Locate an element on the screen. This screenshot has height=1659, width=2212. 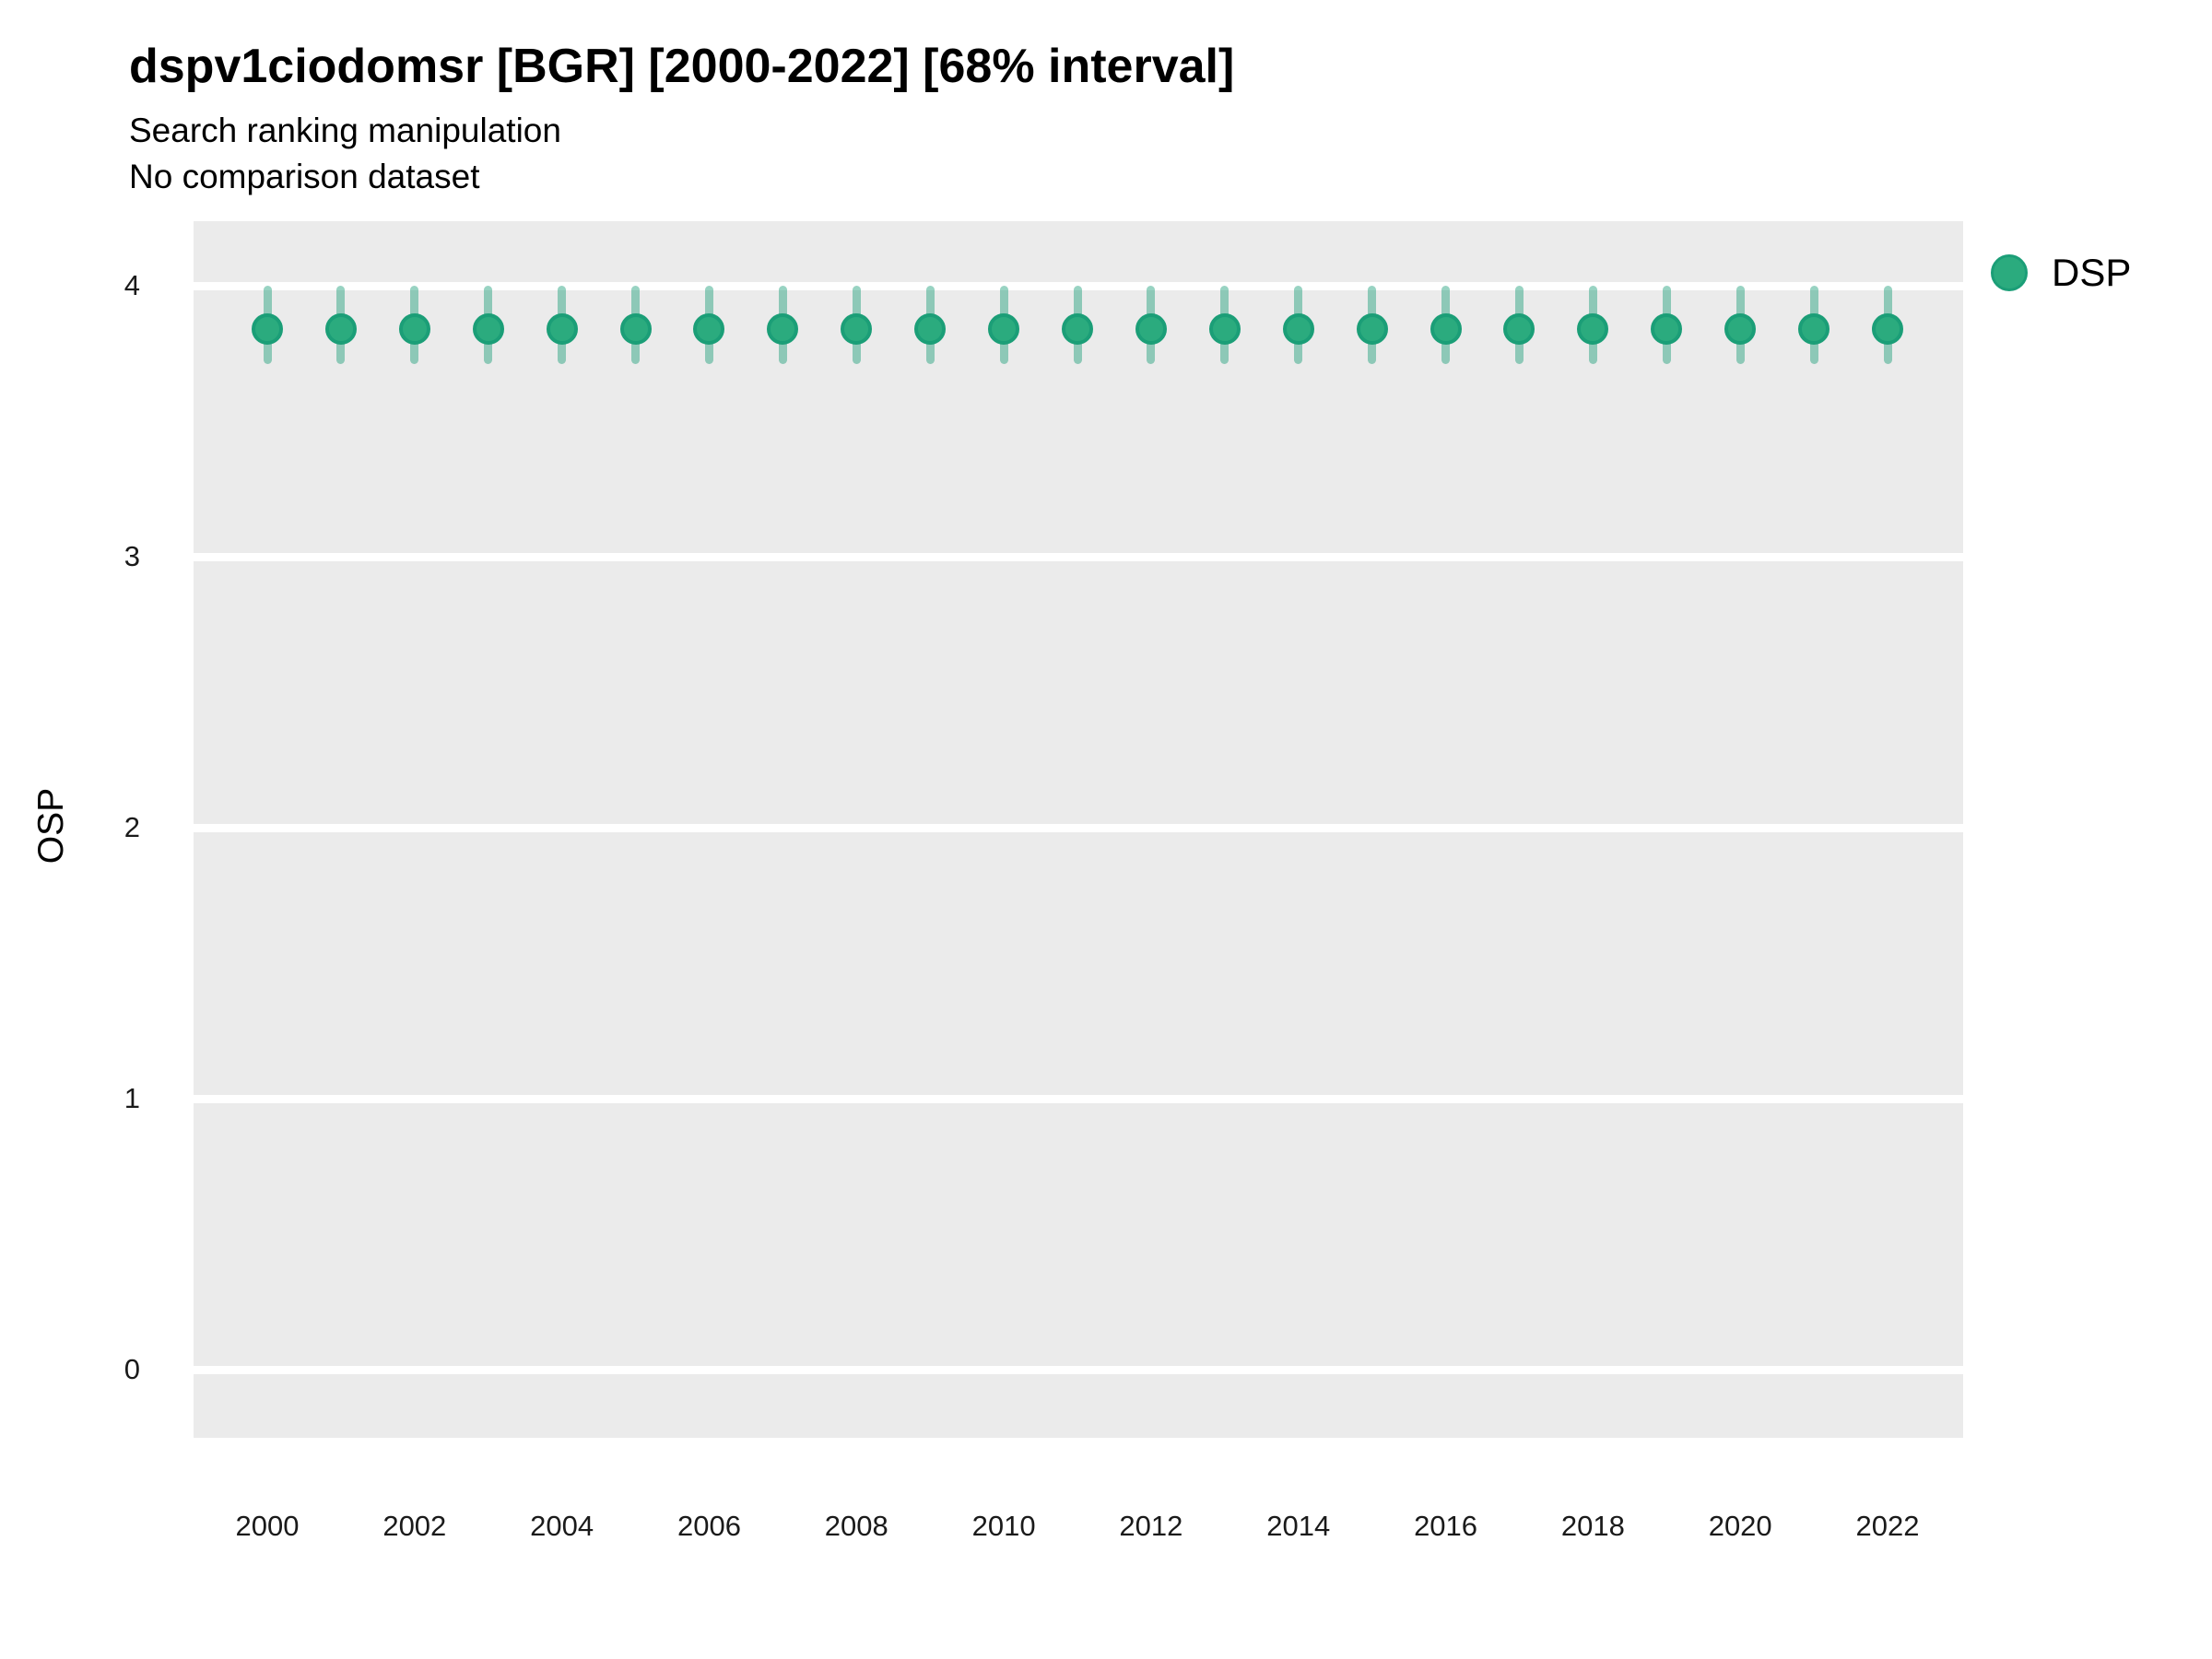
chart-subtitle-2: No comparison dataset is located at coordinates (304, 176).